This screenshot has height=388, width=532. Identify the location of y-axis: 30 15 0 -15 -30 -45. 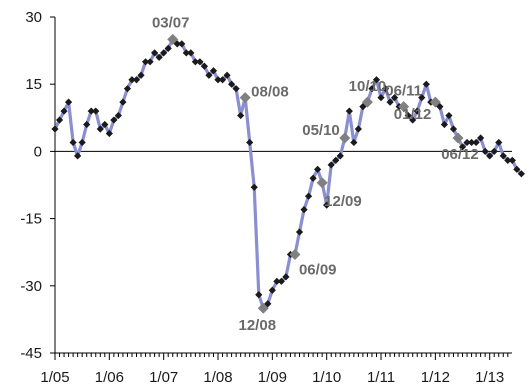
(38, 185).